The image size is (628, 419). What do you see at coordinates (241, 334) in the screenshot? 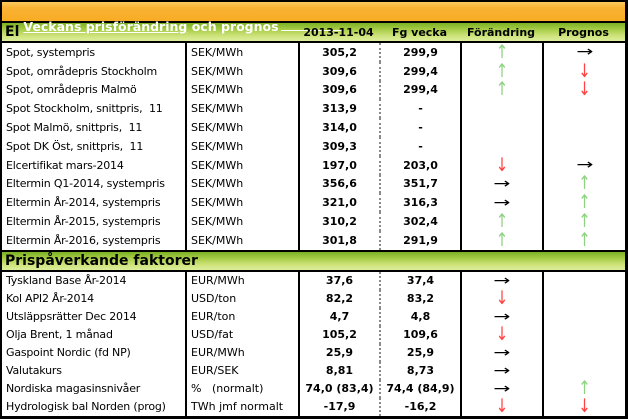
I see `unit-cell: USD/fat` at bounding box center [241, 334].